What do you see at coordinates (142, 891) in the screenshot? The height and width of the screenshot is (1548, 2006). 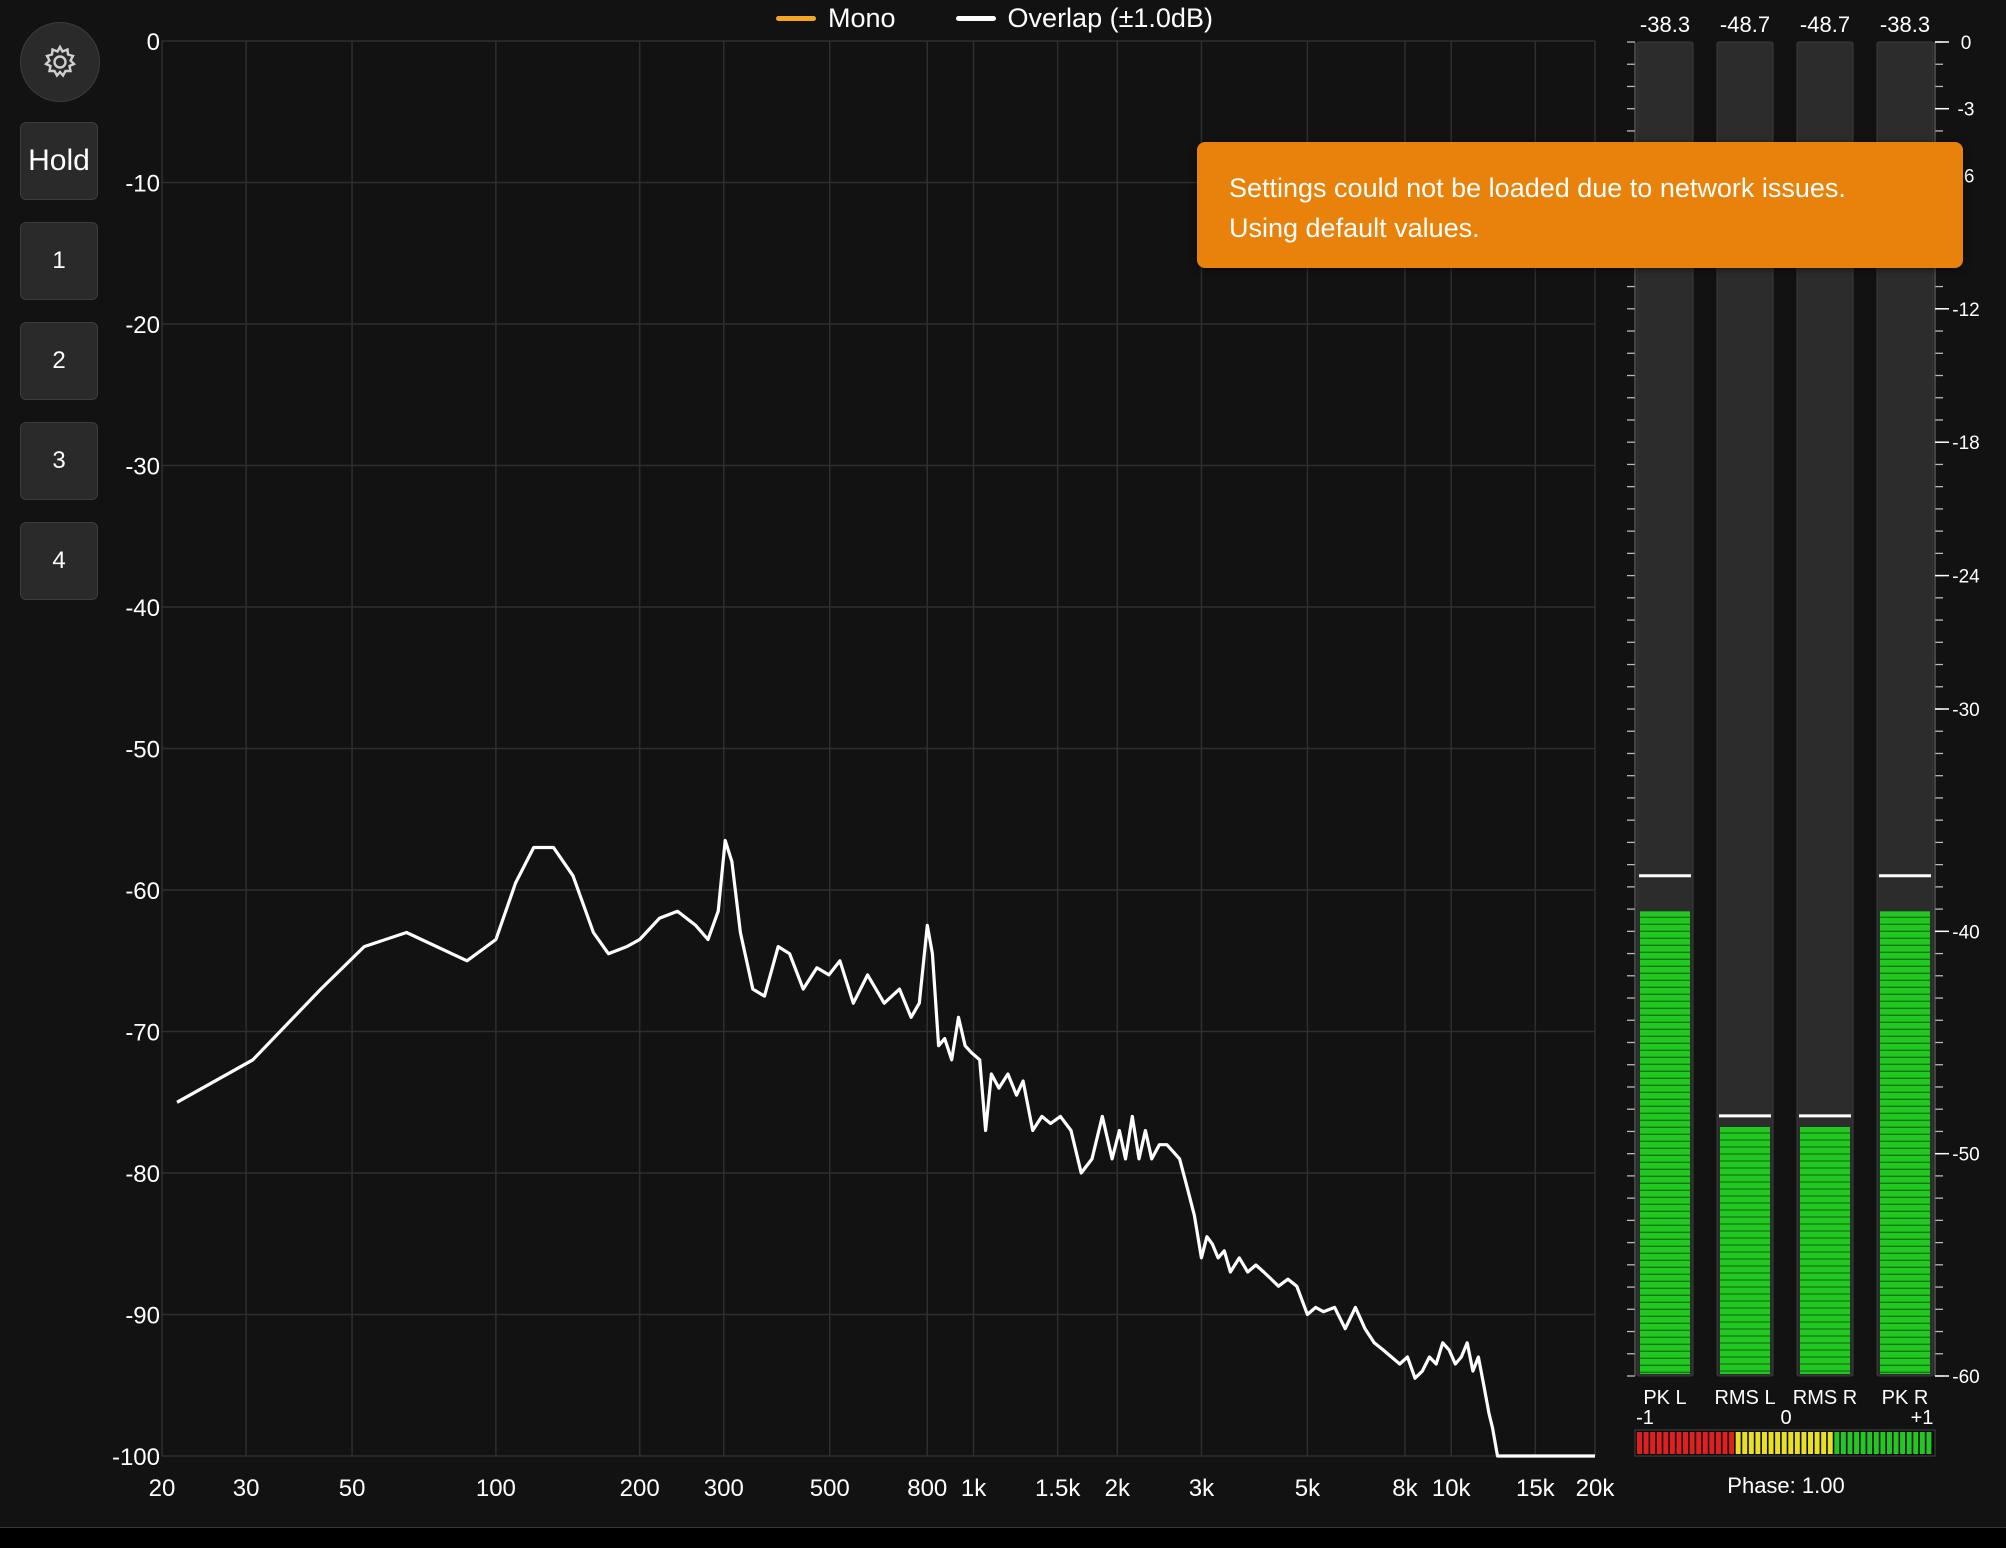 I see `y-tick-label: -60` at bounding box center [142, 891].